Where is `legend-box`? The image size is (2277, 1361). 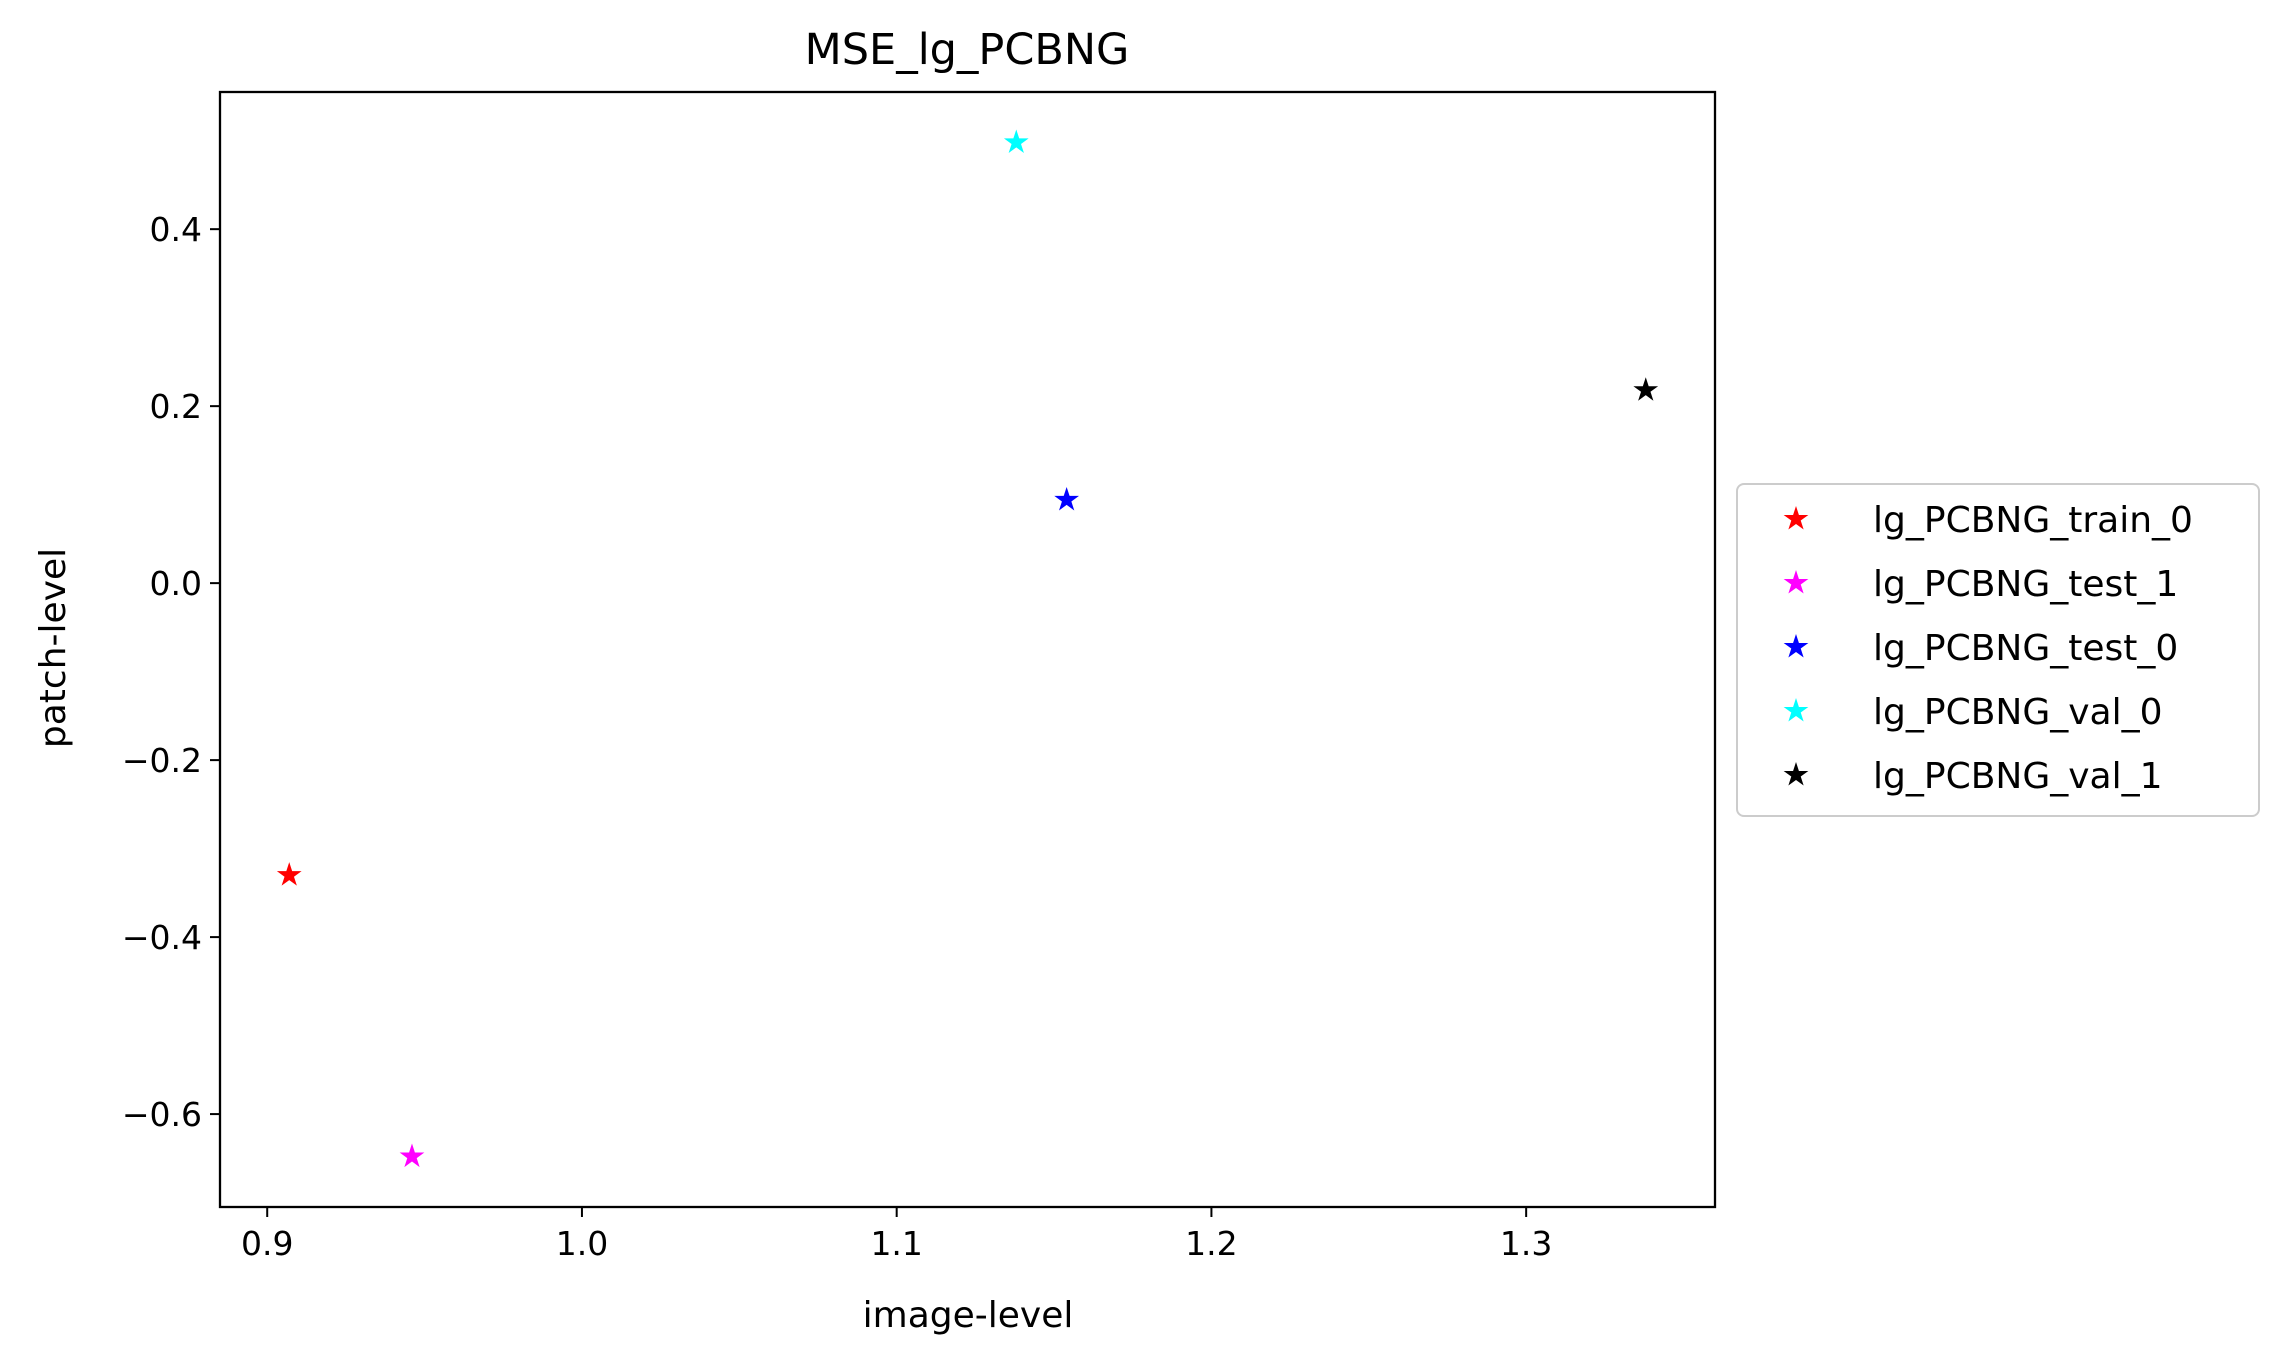
legend-box is located at coordinates (1998, 650).